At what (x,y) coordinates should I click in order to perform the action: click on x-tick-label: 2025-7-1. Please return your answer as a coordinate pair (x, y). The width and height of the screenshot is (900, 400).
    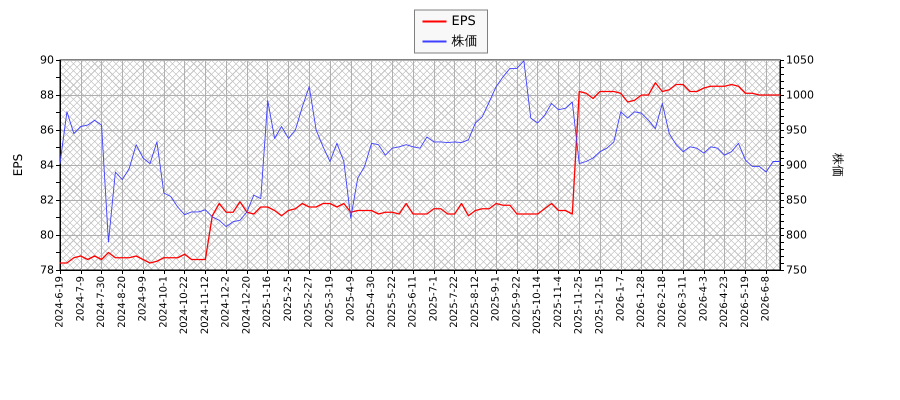
    Looking at the image, I should click on (434, 299).